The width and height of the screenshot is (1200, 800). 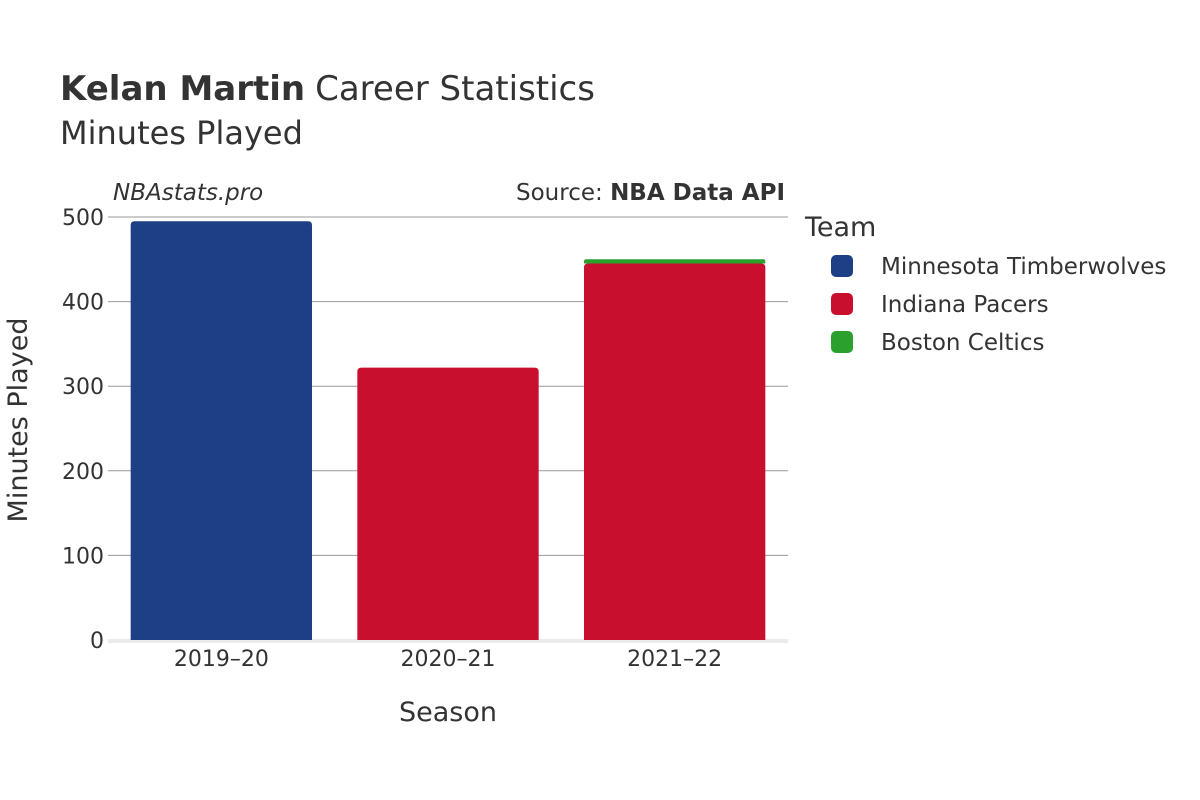 I want to click on bar-minnesota-timberwolves, so click(x=221, y=431).